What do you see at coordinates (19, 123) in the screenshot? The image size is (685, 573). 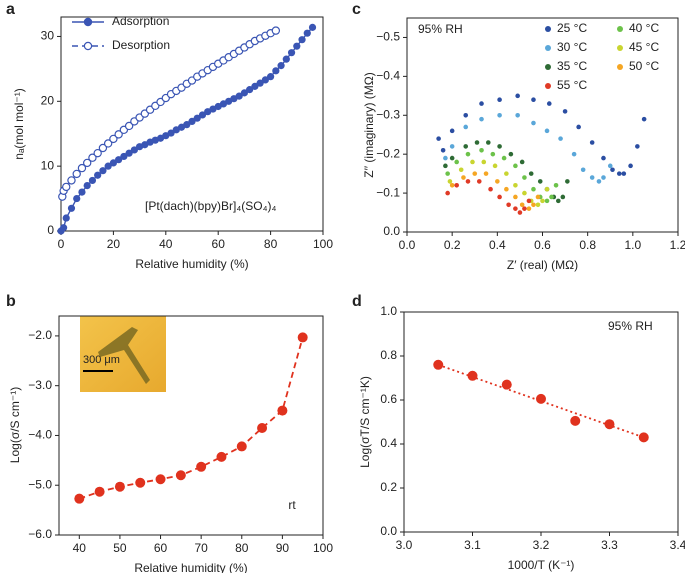 I see `y-axis-label: nₐ(mol mol⁻¹)` at bounding box center [19, 123].